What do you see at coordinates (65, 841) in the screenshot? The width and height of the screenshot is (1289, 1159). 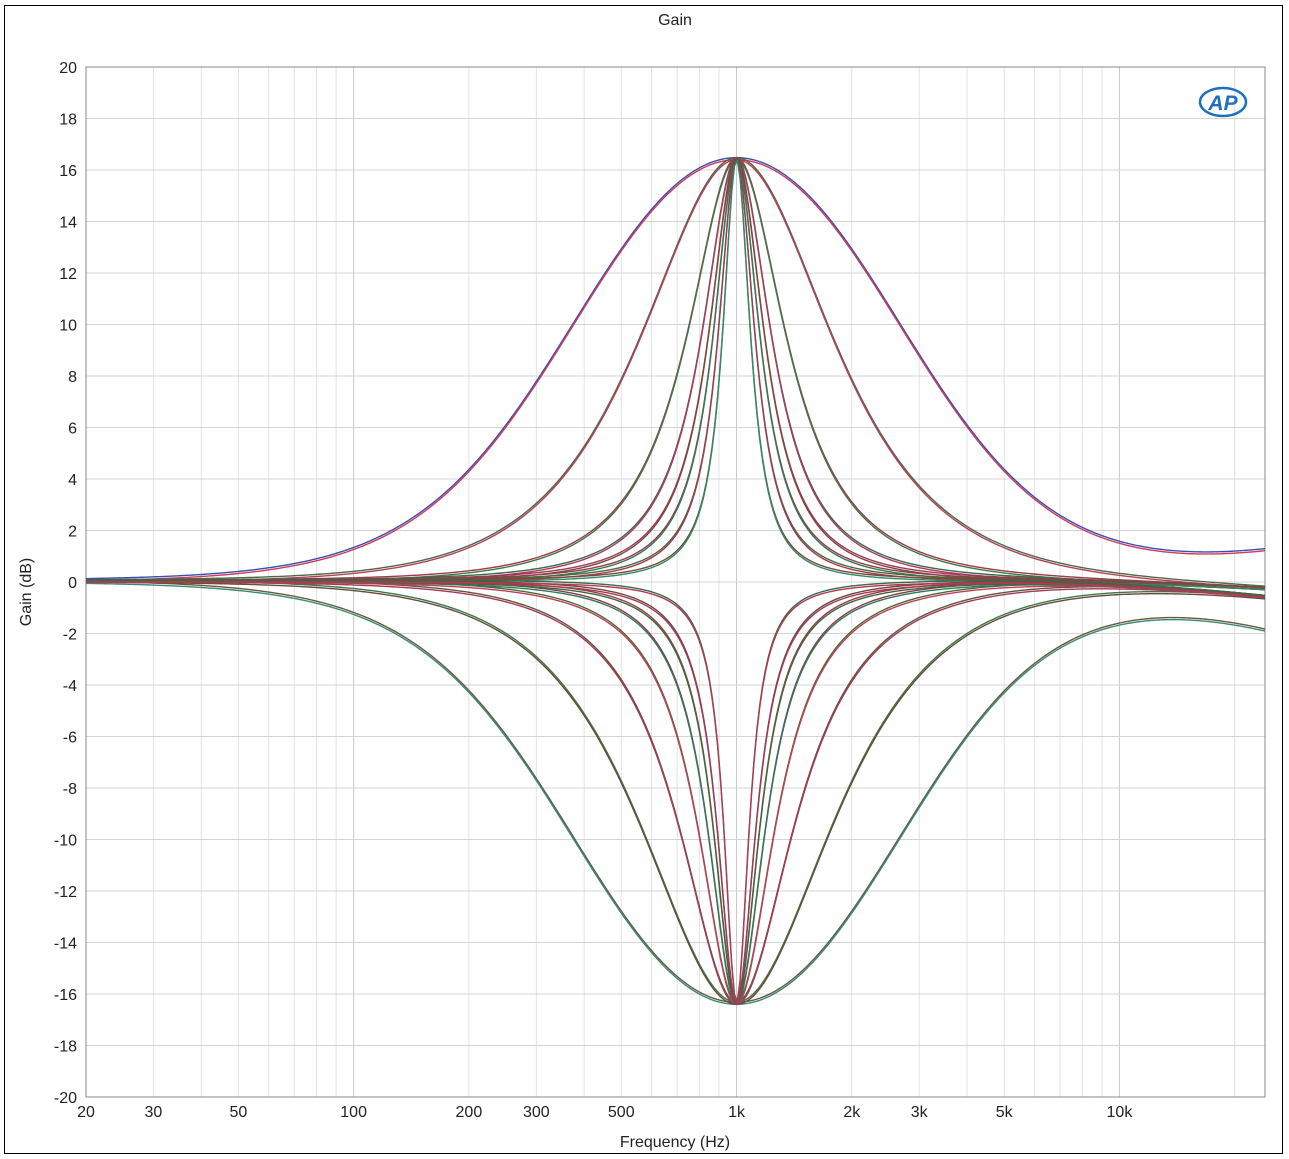 I see `y-tick-label: -10` at bounding box center [65, 841].